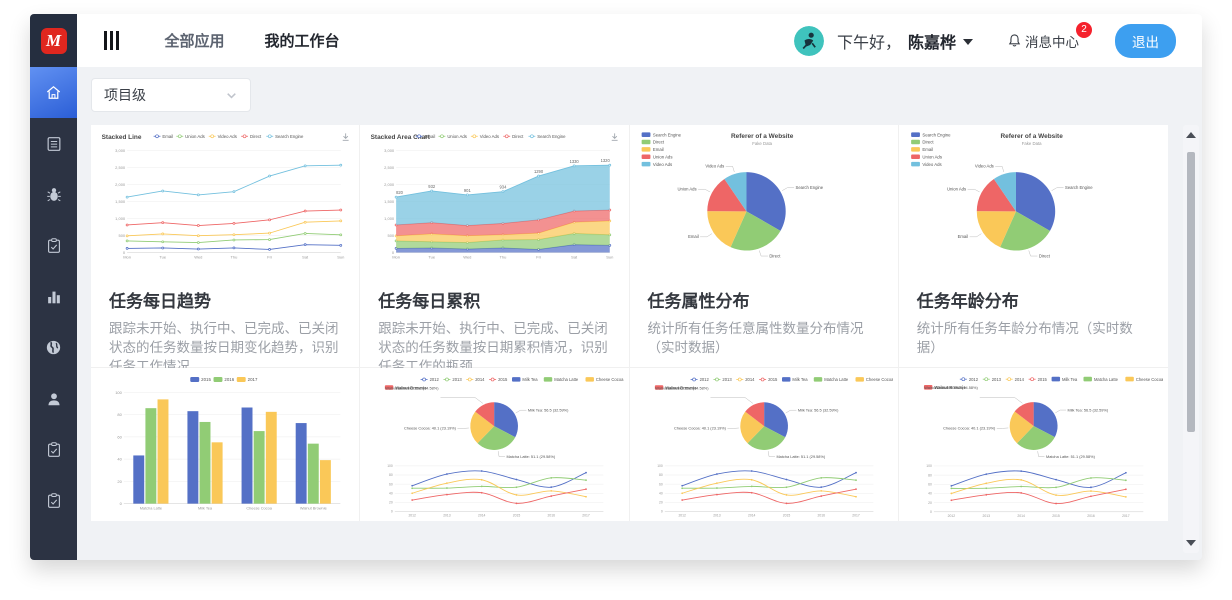 The width and height of the screenshot is (1232, 600). Describe the element at coordinates (53, 40) in the screenshot. I see `app-logo: M` at that location.